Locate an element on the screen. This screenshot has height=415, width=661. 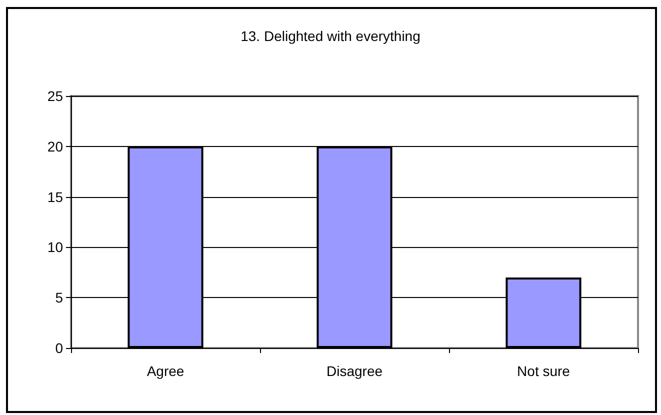
x-tick-label: Agree is located at coordinates (165, 371).